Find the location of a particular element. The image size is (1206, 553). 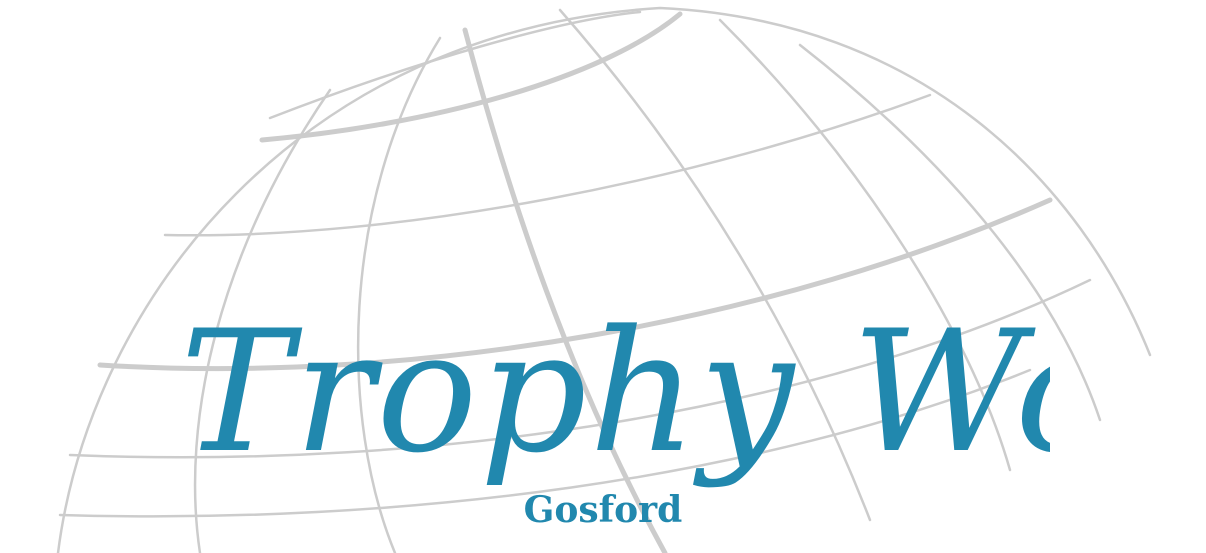

globe-top-band-inner is located at coordinates (455, 65).